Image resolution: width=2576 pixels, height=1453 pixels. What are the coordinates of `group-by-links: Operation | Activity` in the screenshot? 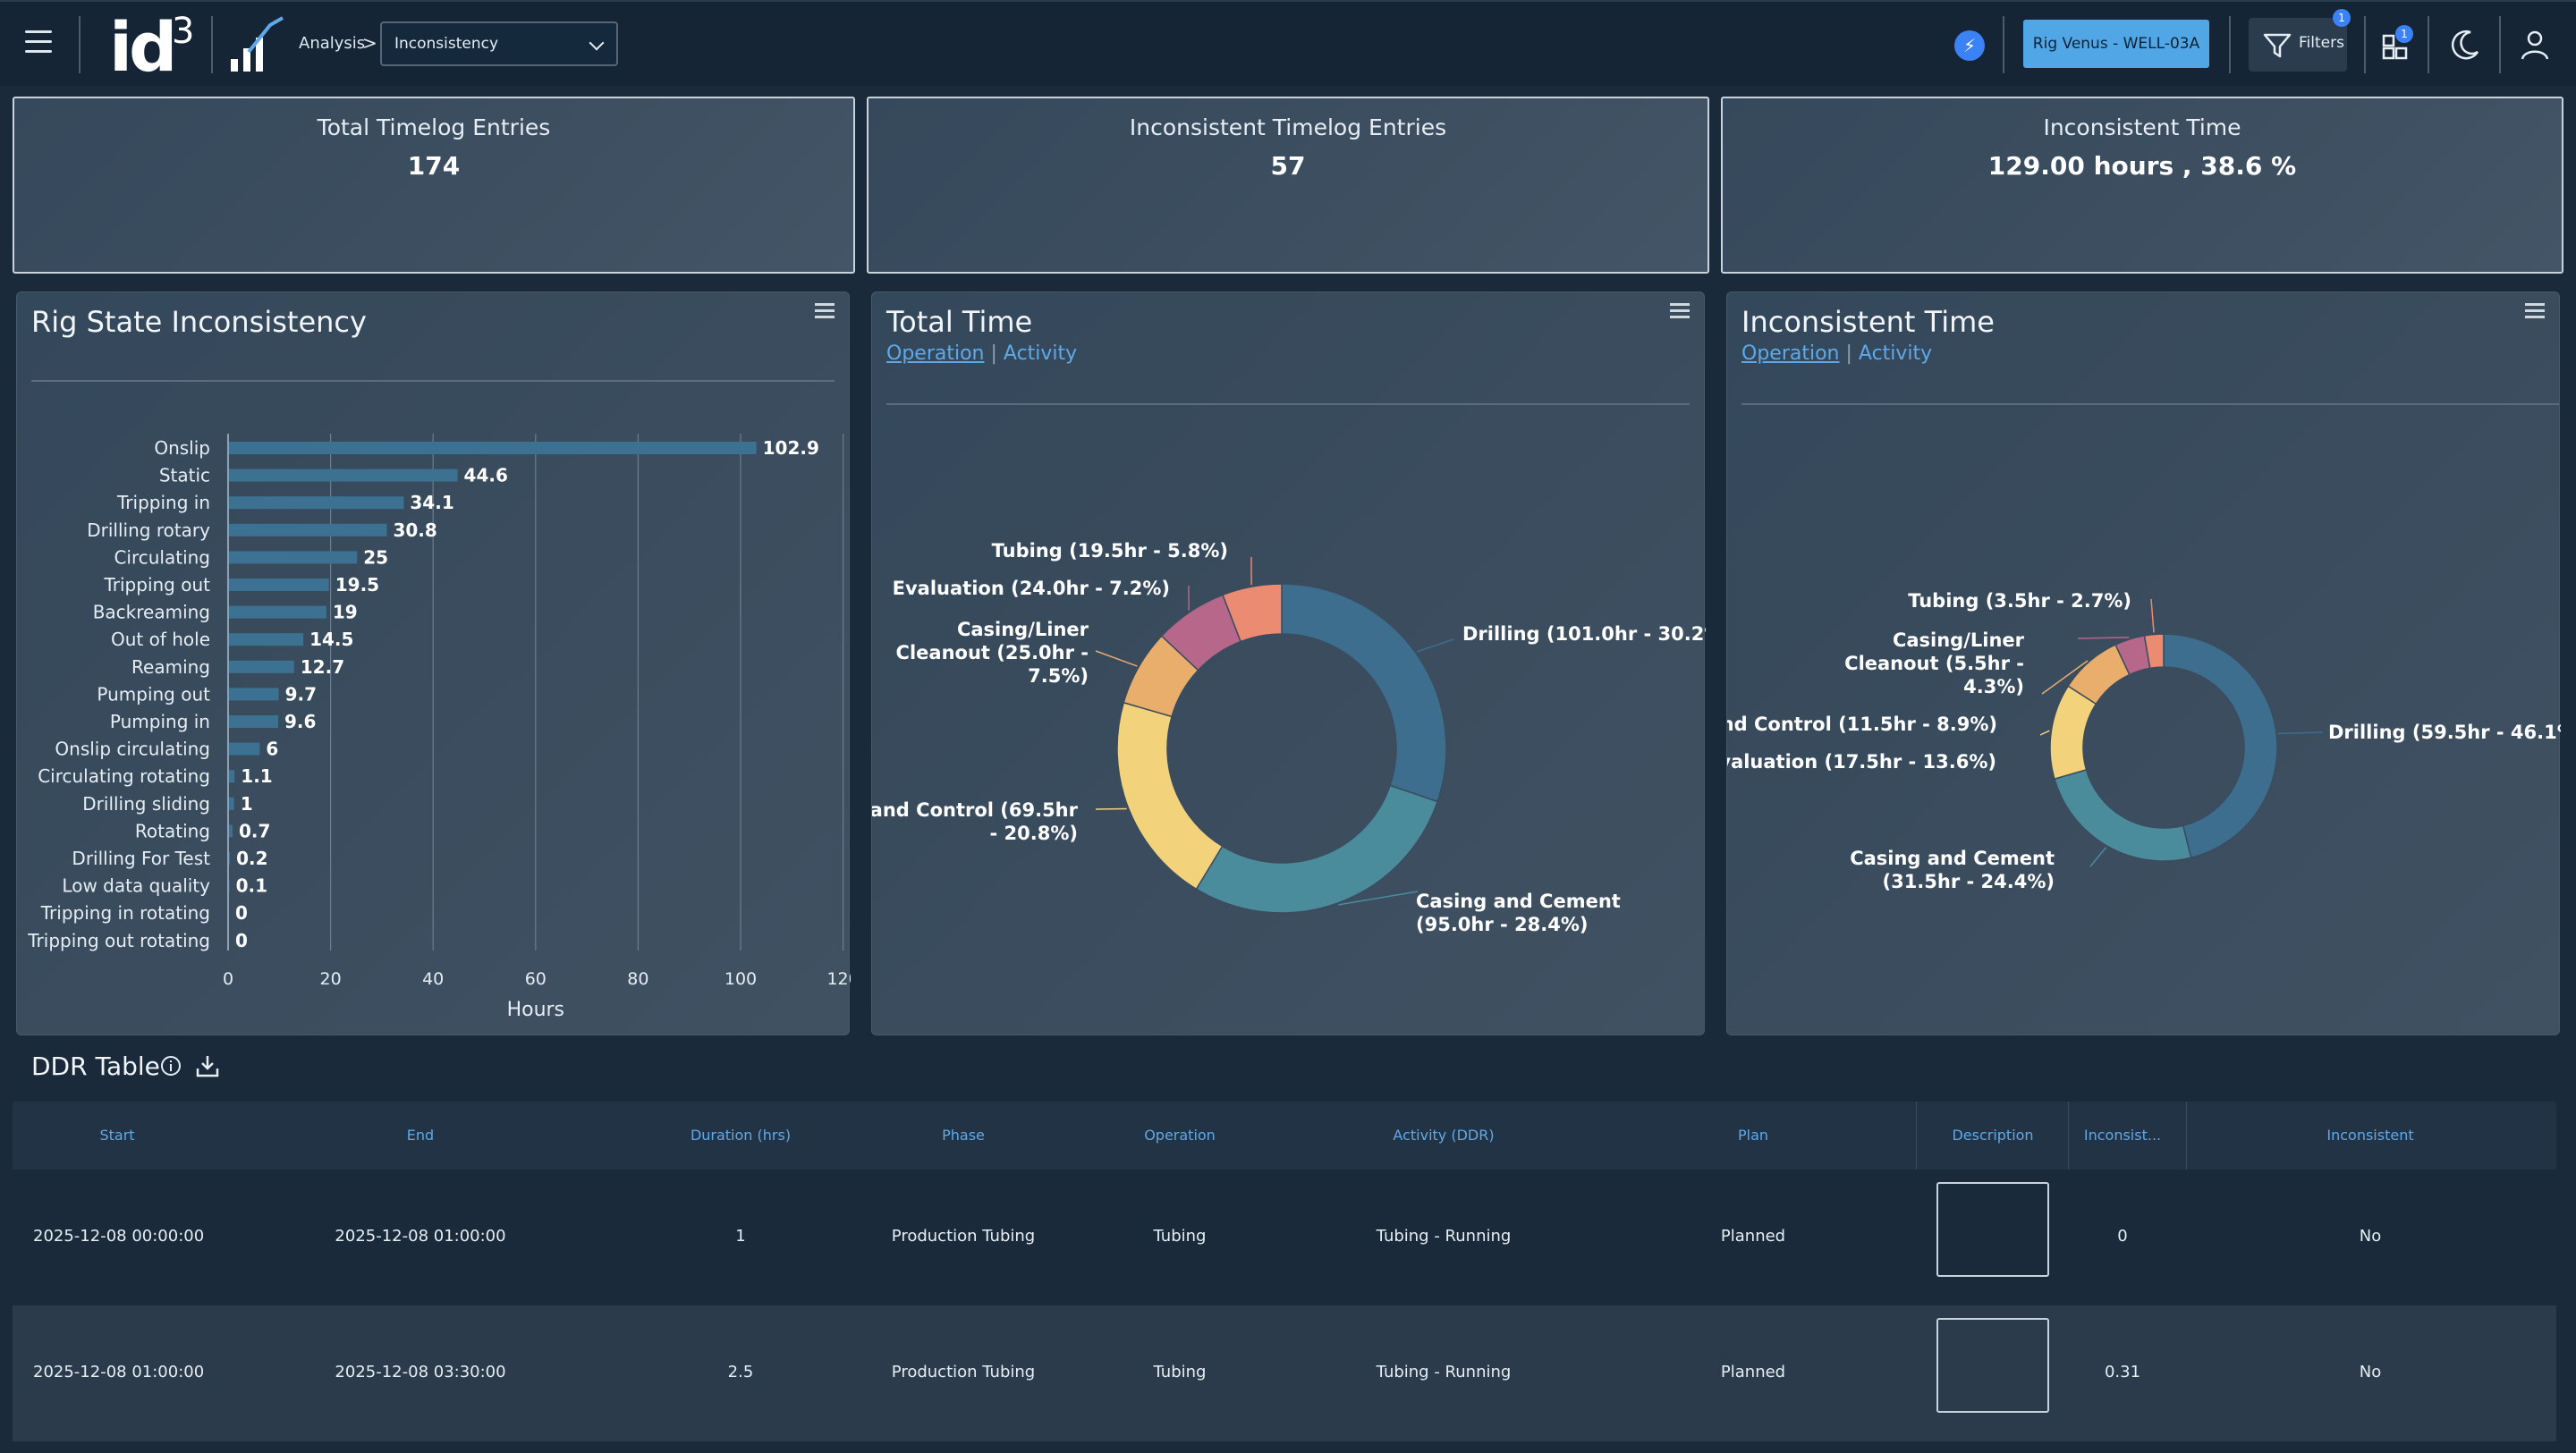 It's located at (981, 354).